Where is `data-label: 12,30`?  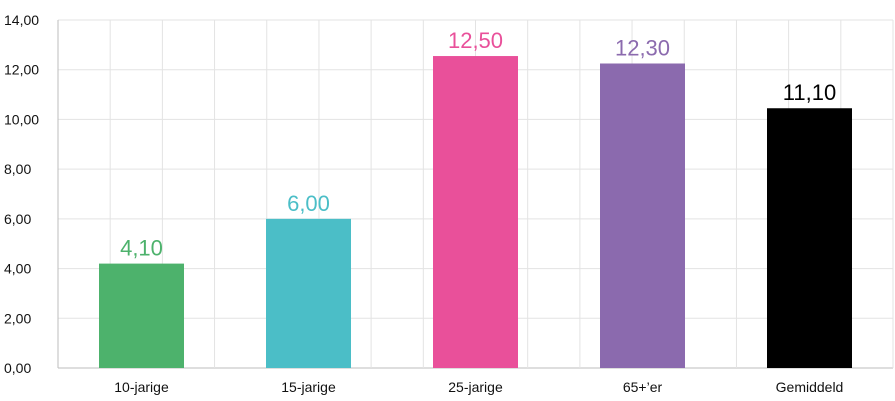
data-label: 12,30 is located at coordinates (642, 48).